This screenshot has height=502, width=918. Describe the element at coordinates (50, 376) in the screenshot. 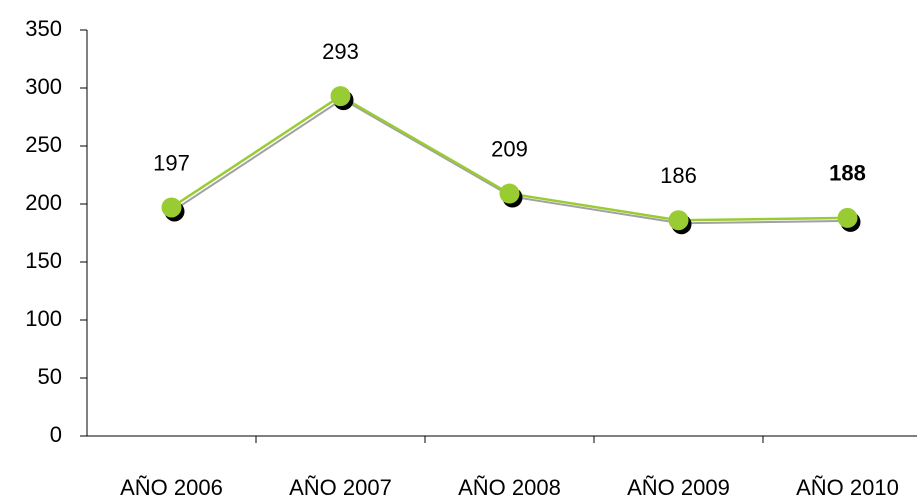

I see `y-tick-label: 50` at that location.